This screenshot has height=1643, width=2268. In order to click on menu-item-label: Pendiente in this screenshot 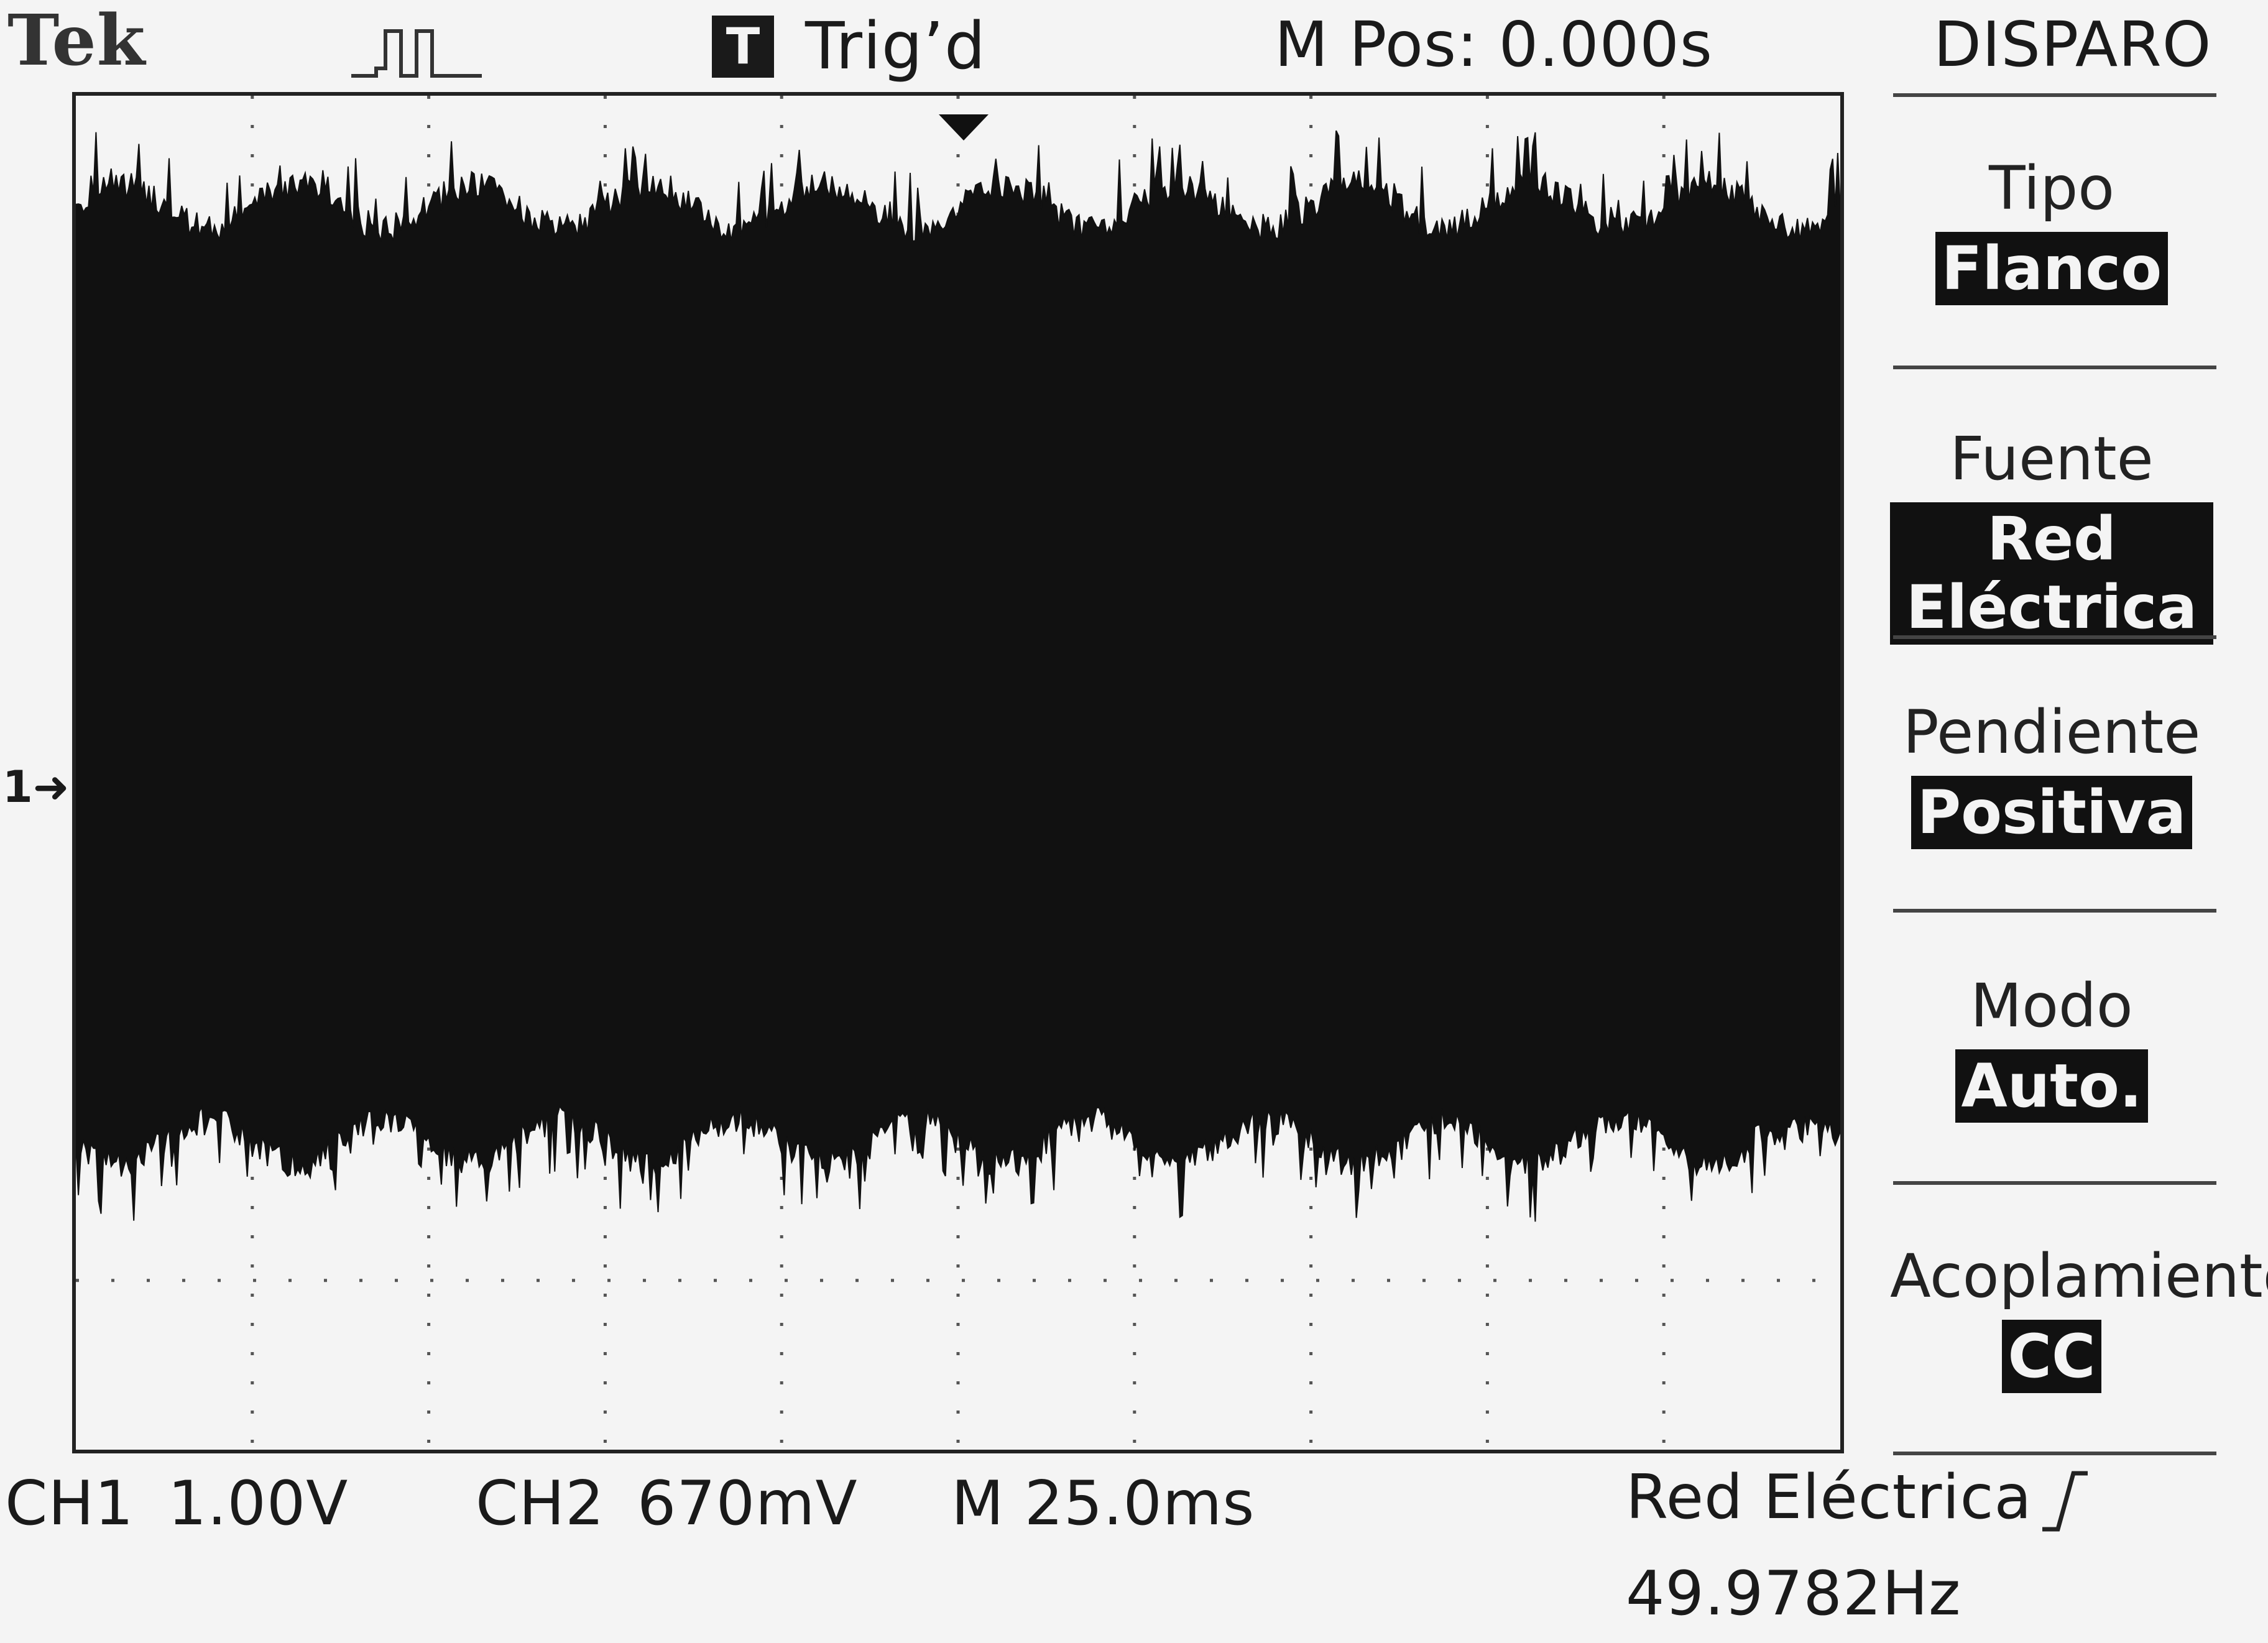, I will do `click(2051, 732)`.